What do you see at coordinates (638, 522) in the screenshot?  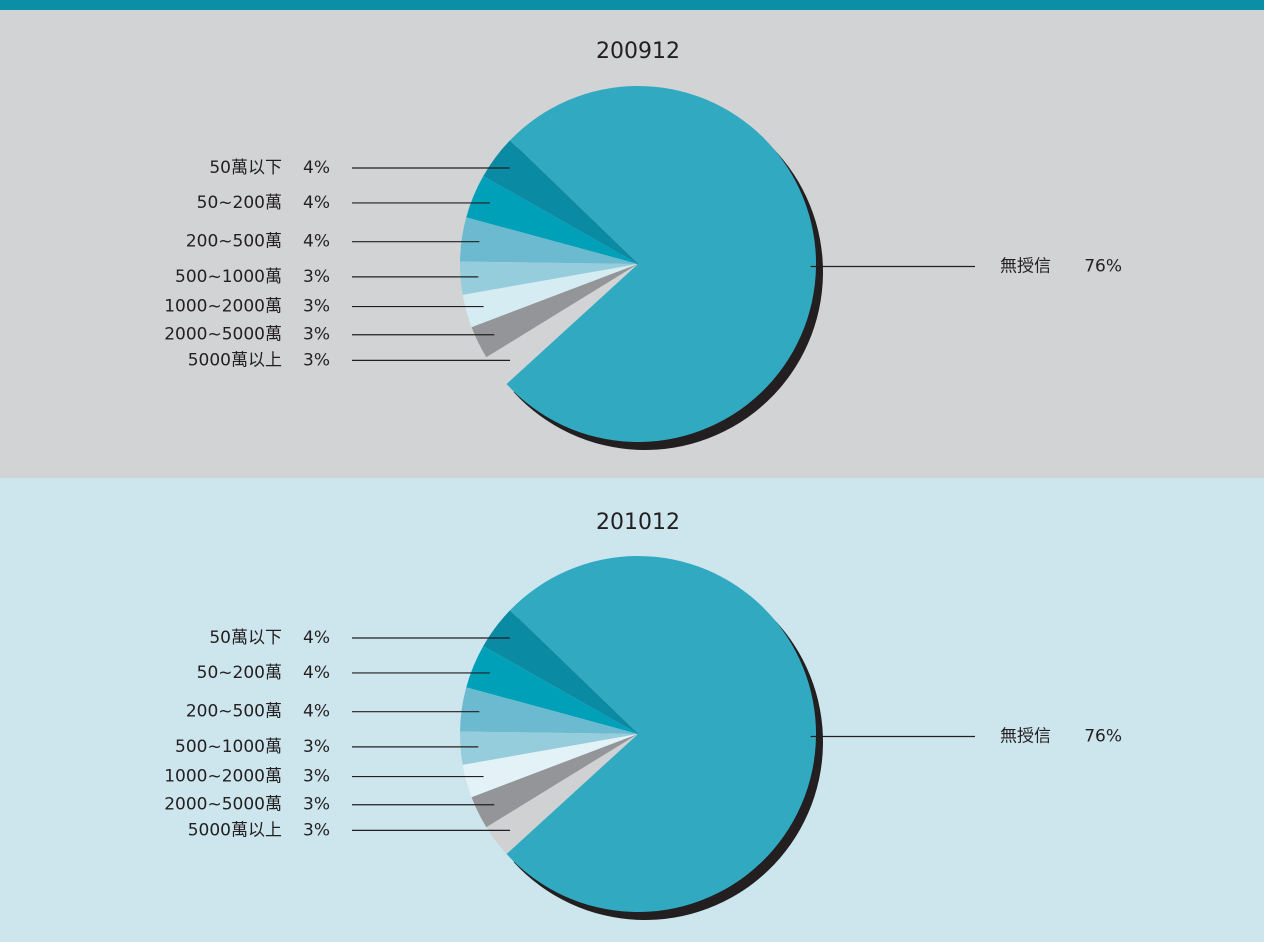 I see `chart-title: 201012` at bounding box center [638, 522].